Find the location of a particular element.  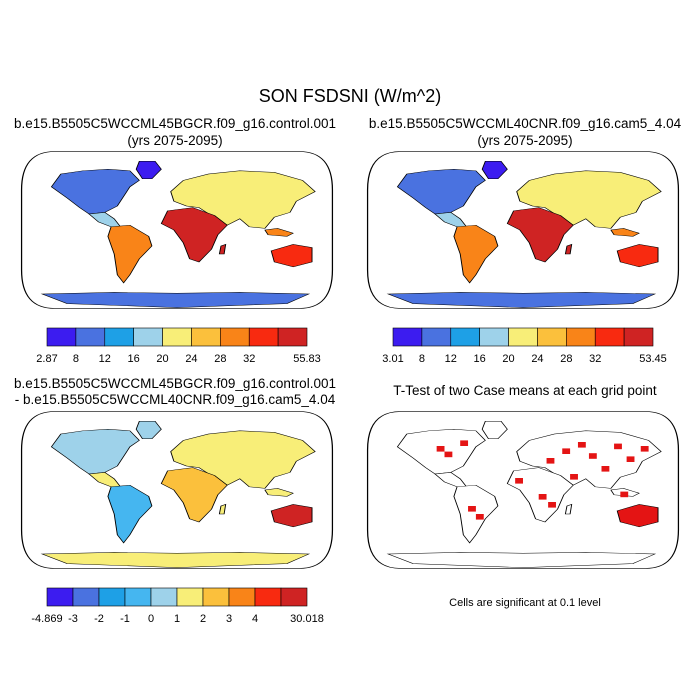

colorbar-tick-label: 2.87 is located at coordinates (46, 359).